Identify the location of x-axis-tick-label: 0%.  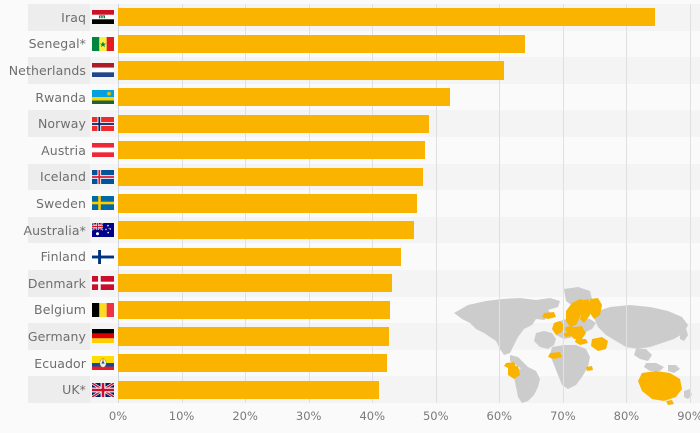
(118, 416).